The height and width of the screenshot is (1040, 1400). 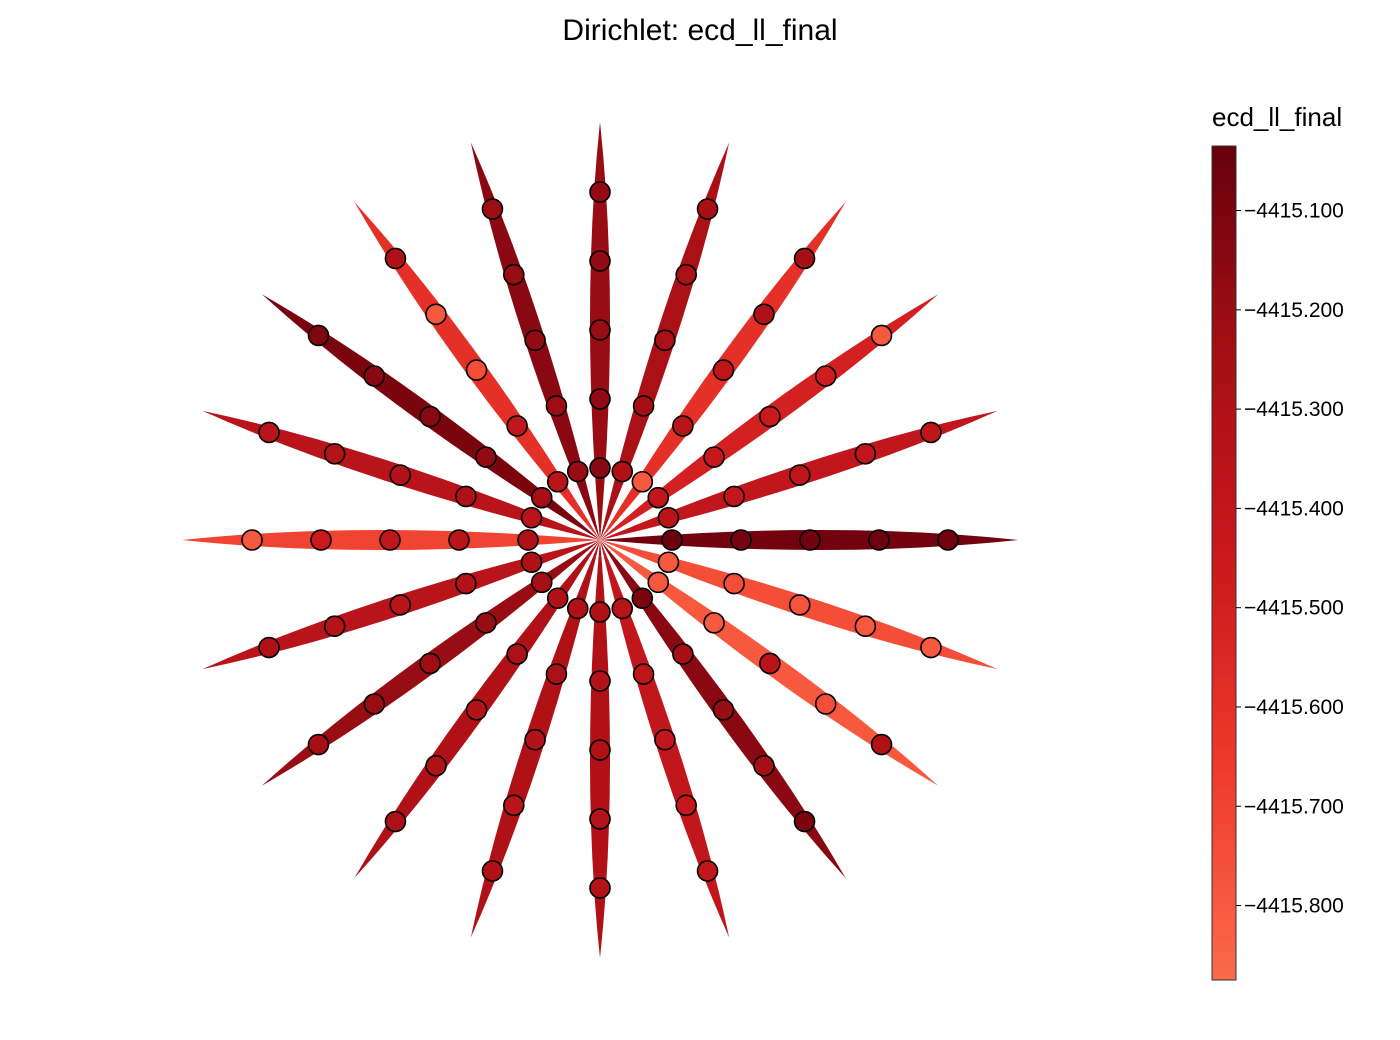 What do you see at coordinates (1294, 707) in the screenshot?
I see `colorbar-tick-label: −4415.600` at bounding box center [1294, 707].